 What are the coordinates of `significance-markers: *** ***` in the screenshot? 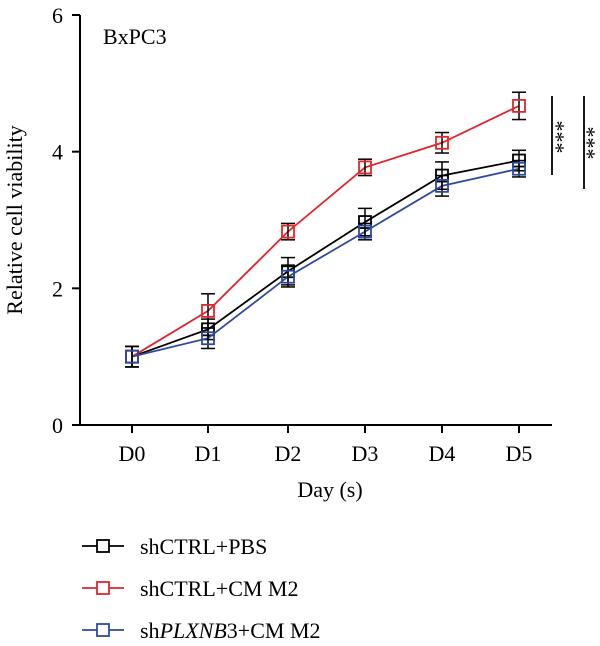 It's located at (575, 142).